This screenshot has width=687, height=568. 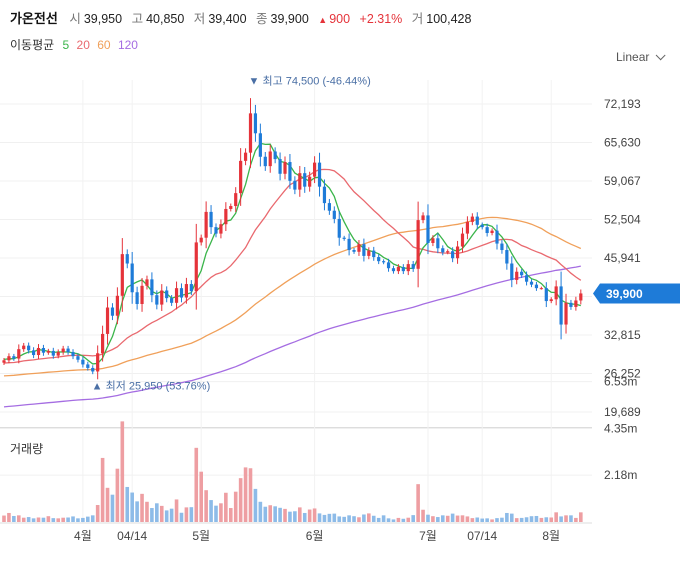 What do you see at coordinates (127, 45) in the screenshot?
I see `ma120-label: 120` at bounding box center [127, 45].